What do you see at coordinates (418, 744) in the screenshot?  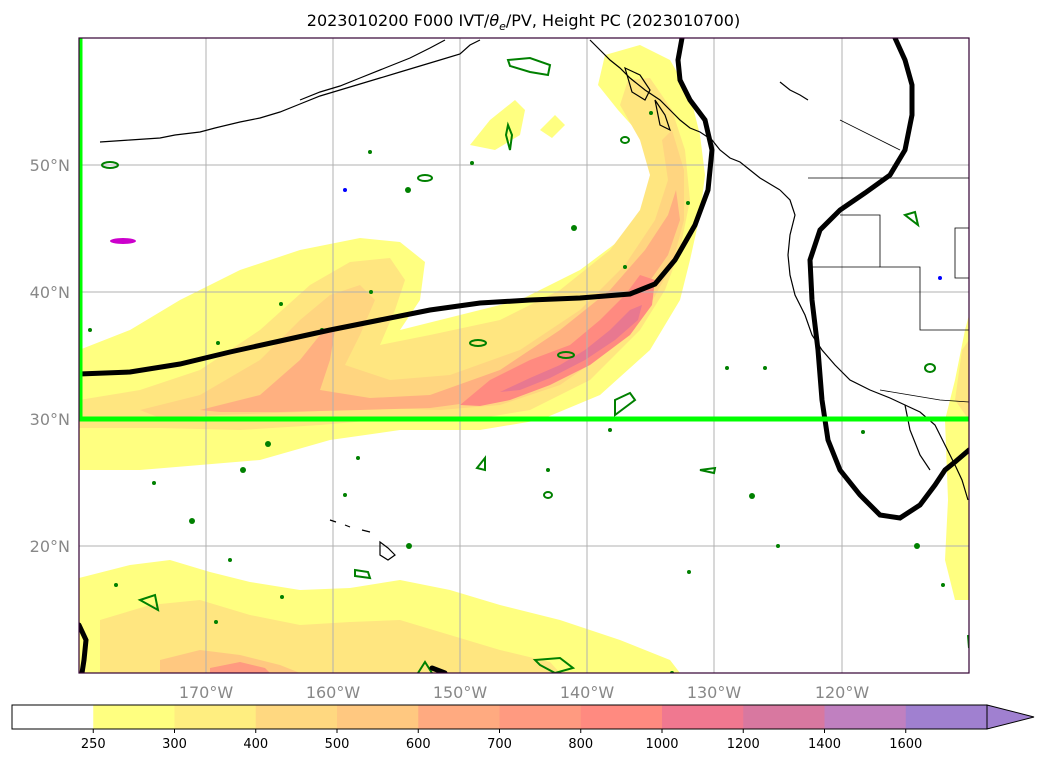 I see `colorbar-tick-label: 600` at bounding box center [418, 744].